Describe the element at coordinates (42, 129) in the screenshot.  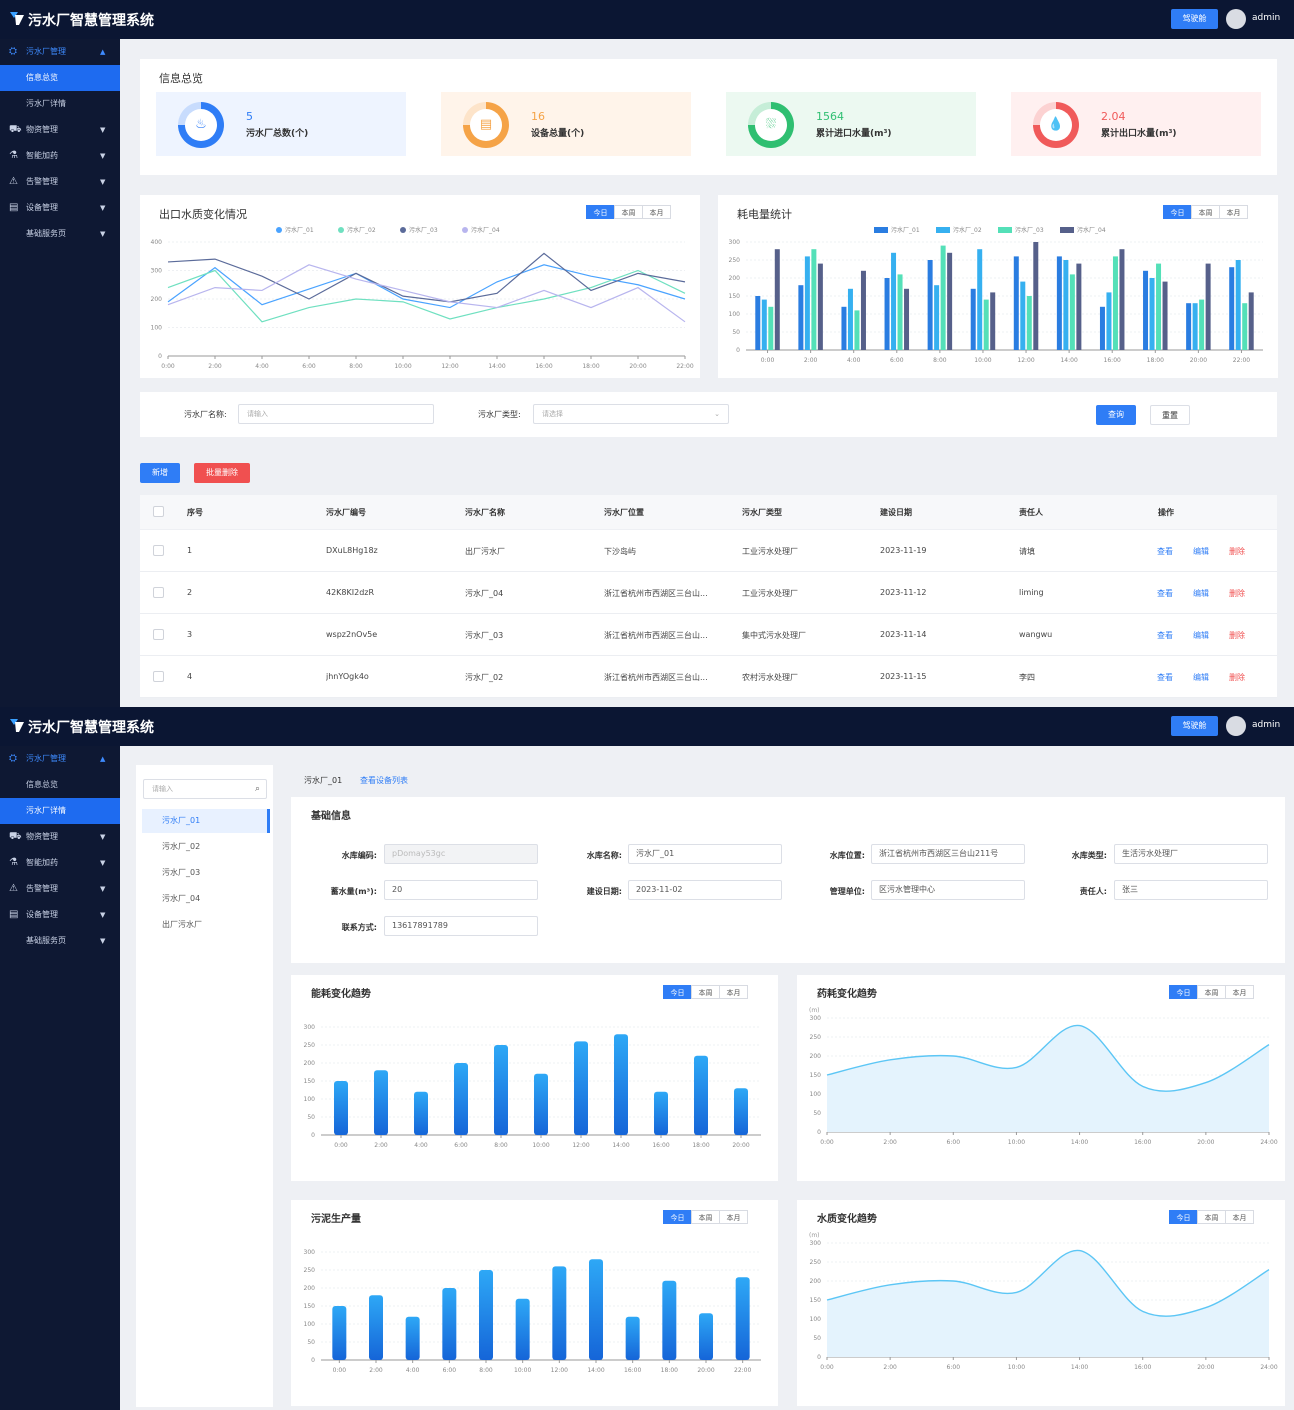
I see `sidebar-item-label: 物资管理` at that location.